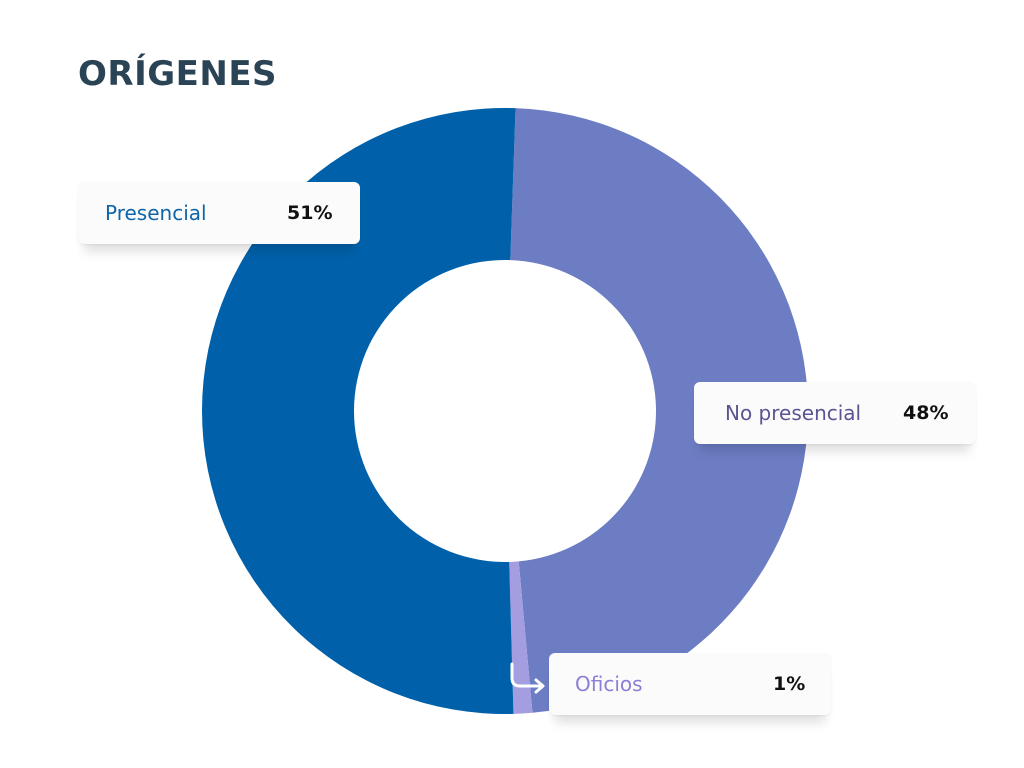  I want to click on slice-label-value: 1%, so click(789, 684).